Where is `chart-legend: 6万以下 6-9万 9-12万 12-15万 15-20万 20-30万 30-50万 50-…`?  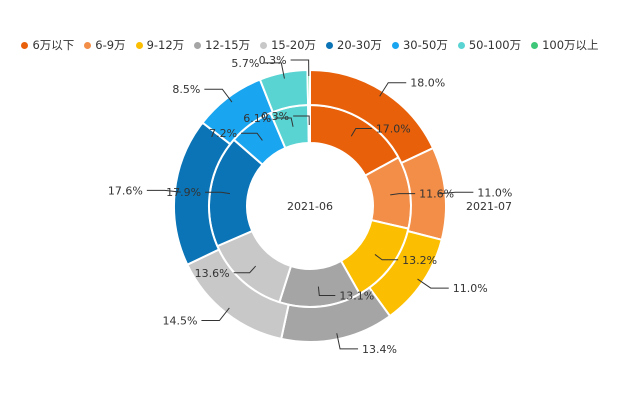 chart-legend: 6万以下 6-9万 9-12万 12-15万 15-20万 20-30万 30-50万 50-… is located at coordinates (310, 45).